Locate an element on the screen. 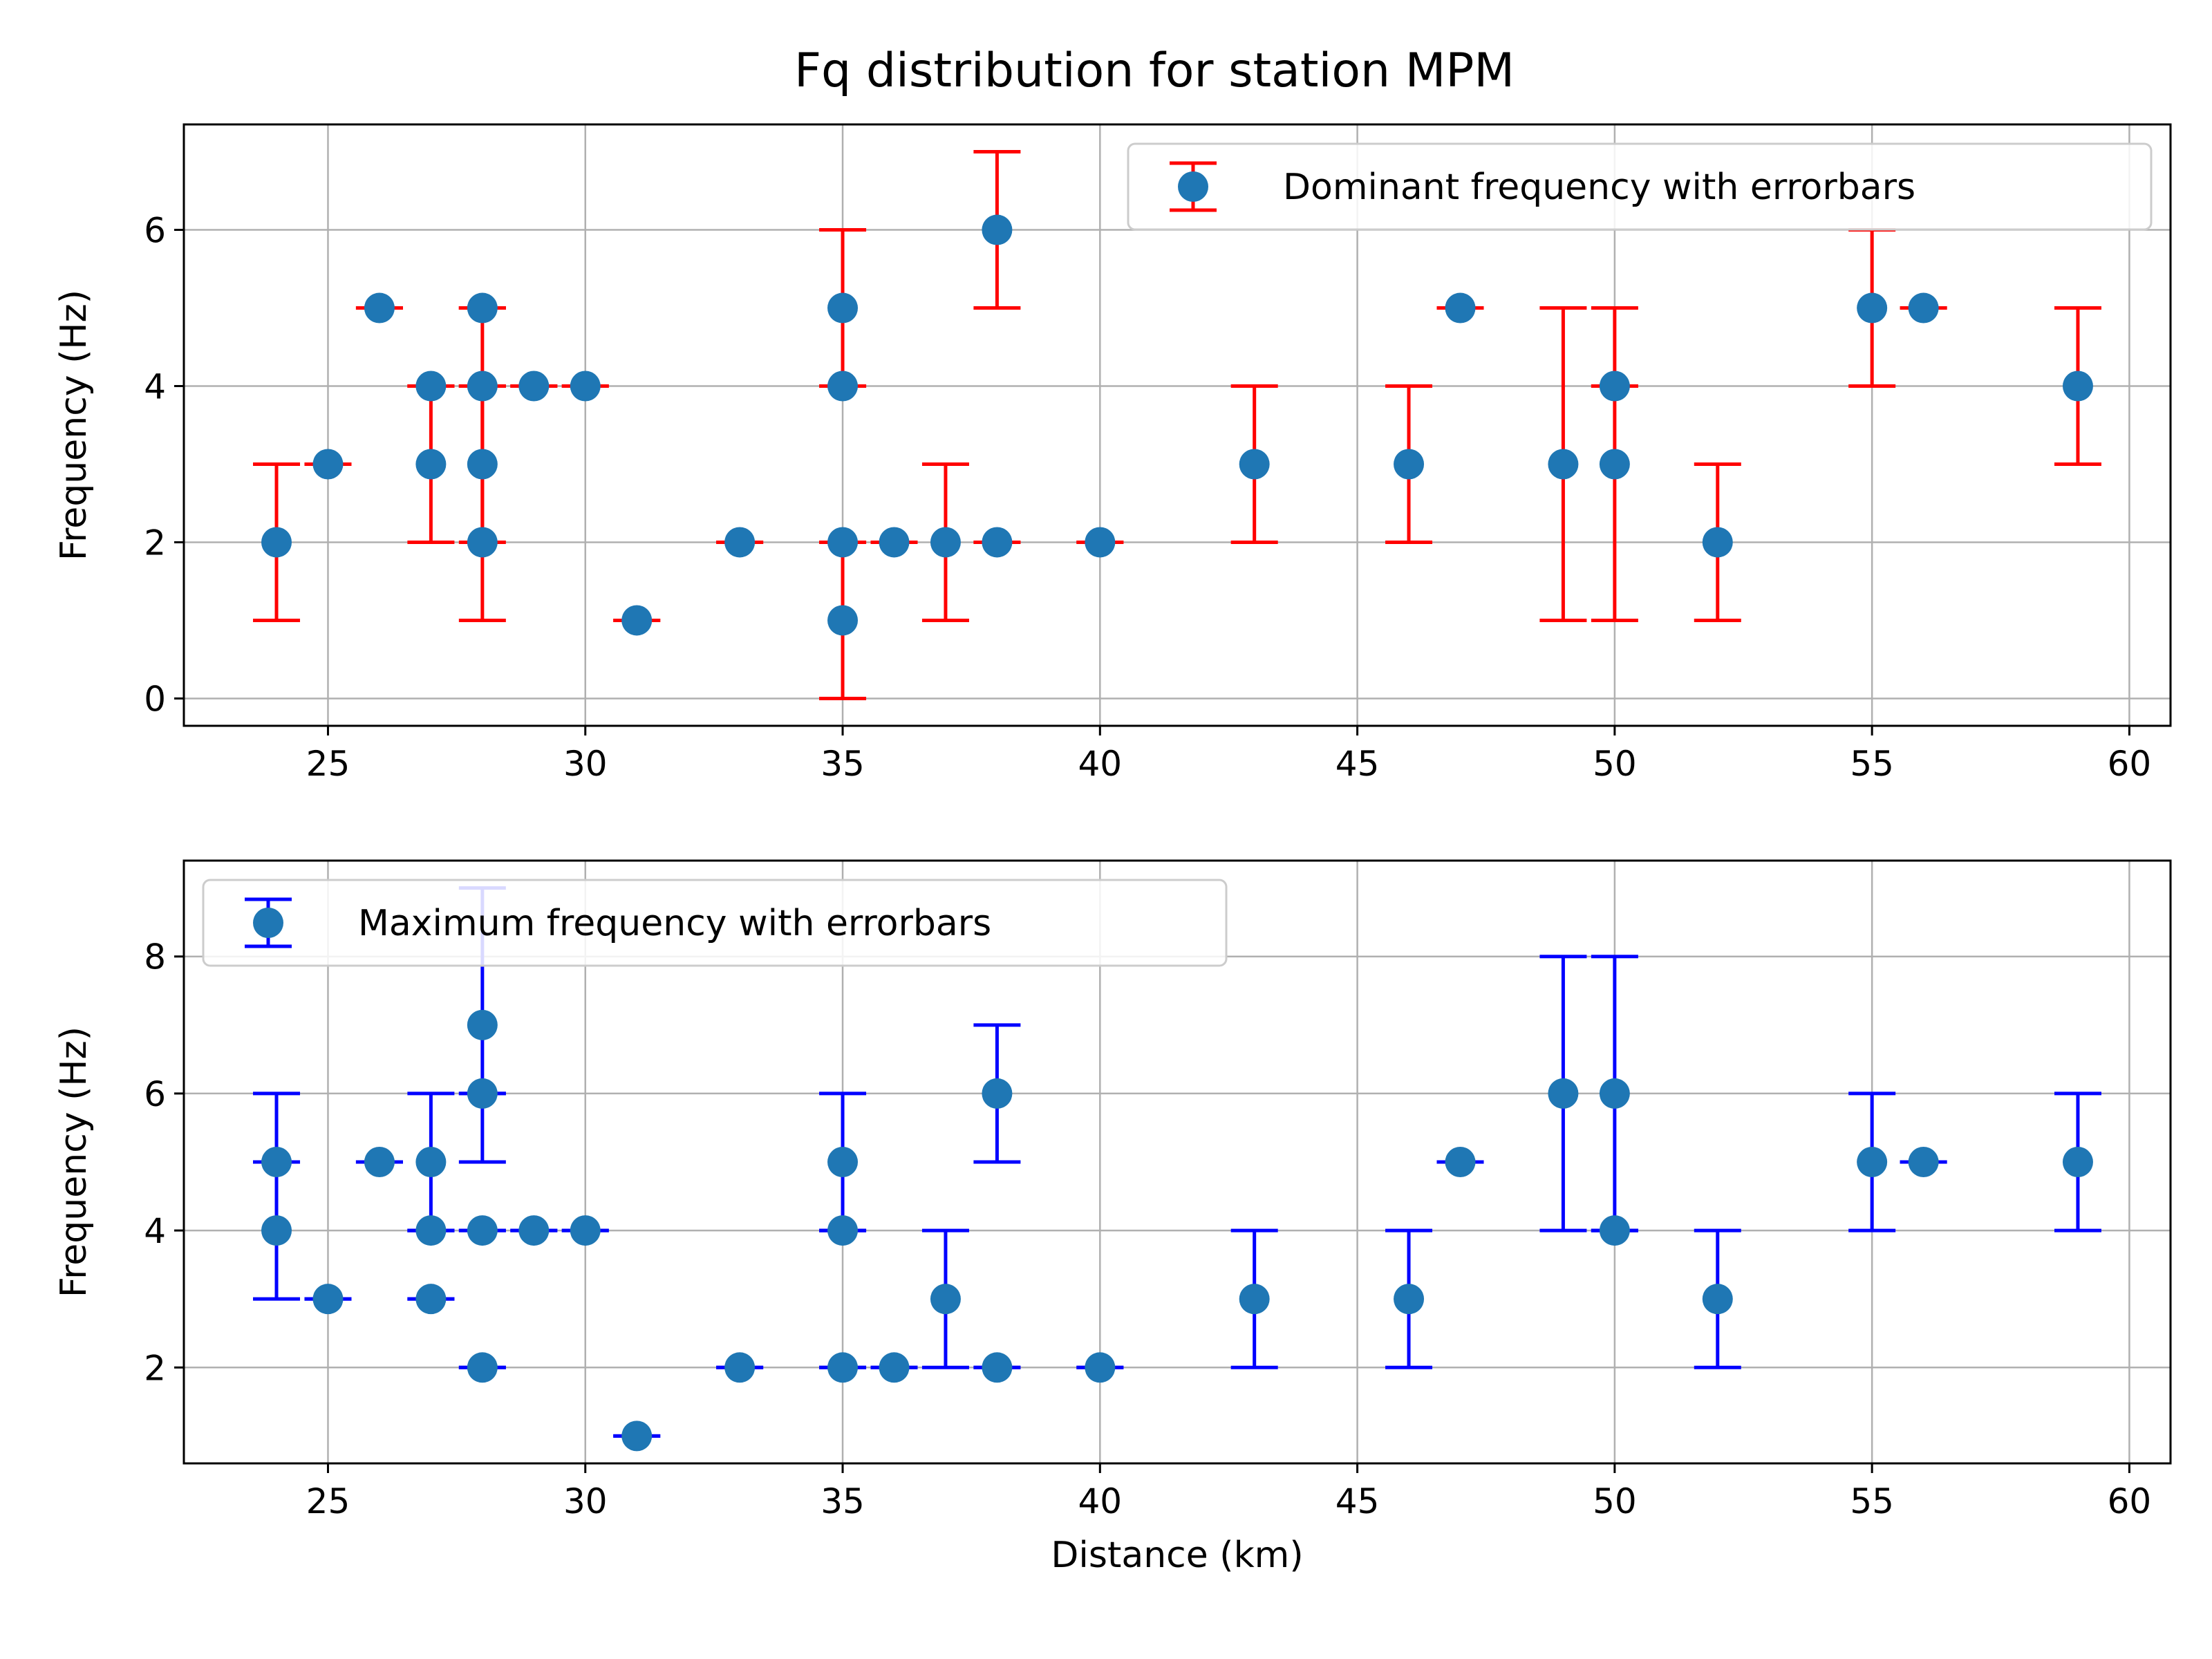 The image size is (2212, 1659). legend: Maximum frequency with errorbars is located at coordinates (715, 923).